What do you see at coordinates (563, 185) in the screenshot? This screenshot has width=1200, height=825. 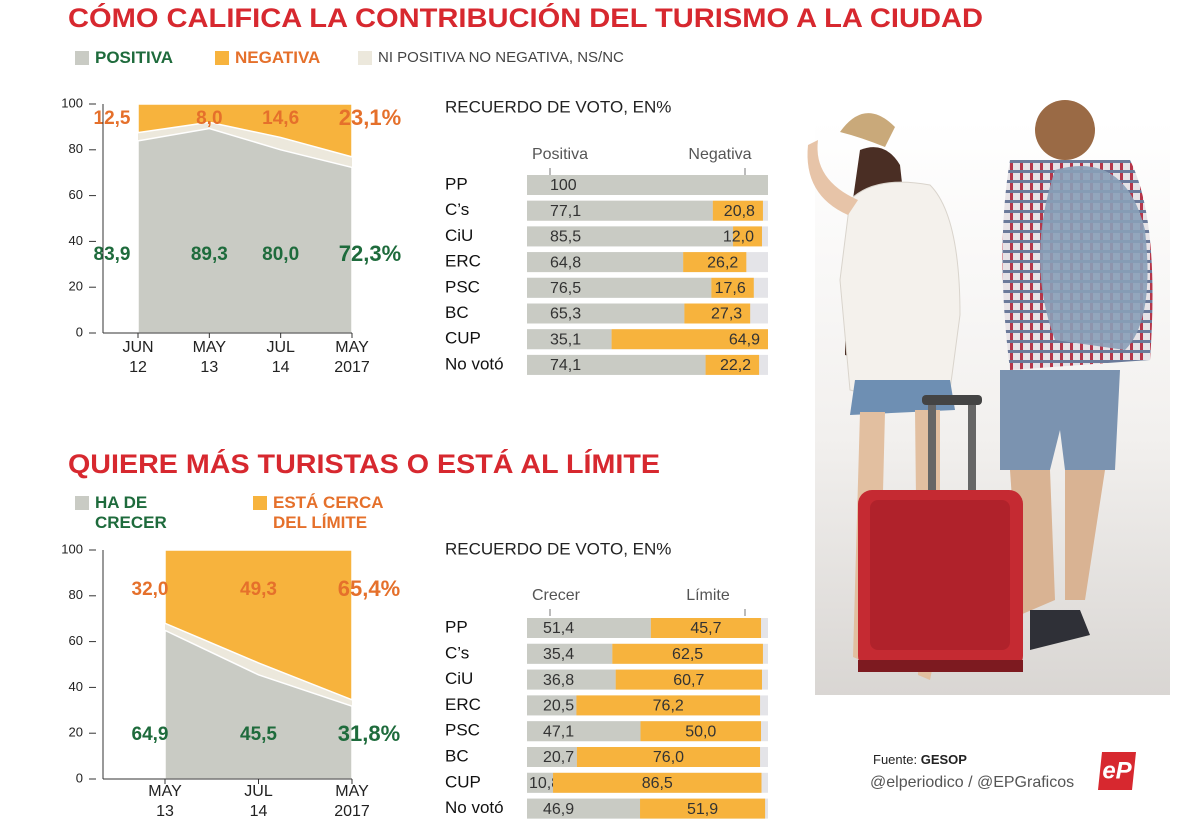 I see `value-label: 100` at bounding box center [563, 185].